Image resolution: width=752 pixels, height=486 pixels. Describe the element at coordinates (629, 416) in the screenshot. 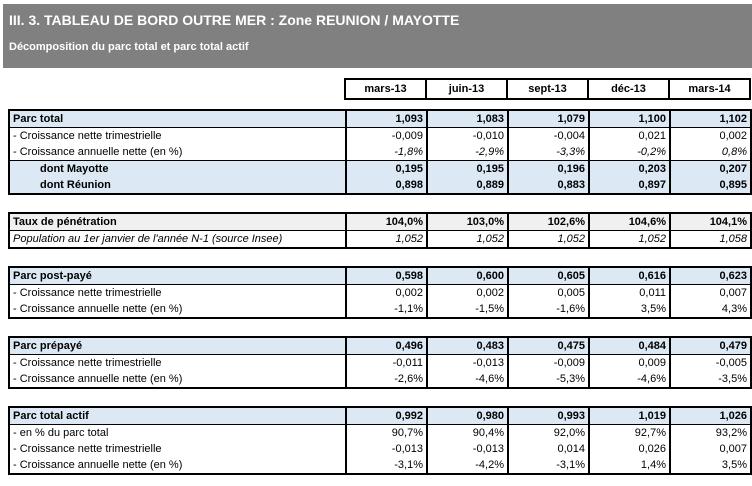

I see `value-cell: 1,019` at that location.